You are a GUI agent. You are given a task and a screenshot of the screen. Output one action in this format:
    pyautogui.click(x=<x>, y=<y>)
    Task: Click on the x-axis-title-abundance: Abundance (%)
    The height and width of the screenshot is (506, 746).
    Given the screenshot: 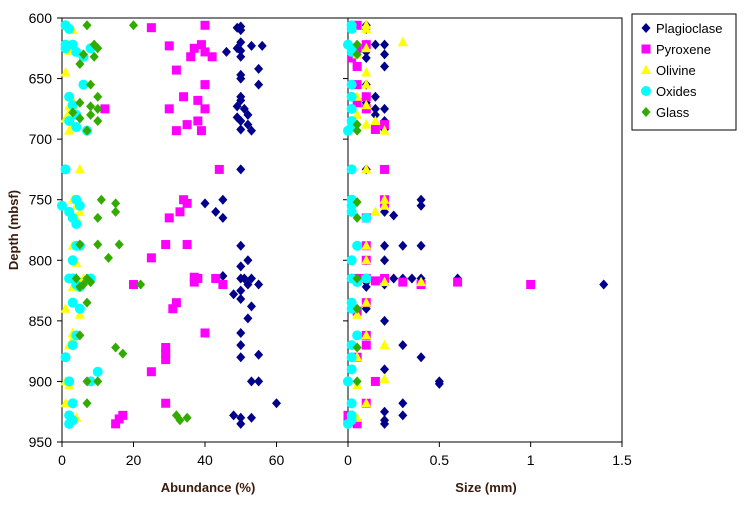 What is the action you would take?
    pyautogui.click(x=208, y=487)
    